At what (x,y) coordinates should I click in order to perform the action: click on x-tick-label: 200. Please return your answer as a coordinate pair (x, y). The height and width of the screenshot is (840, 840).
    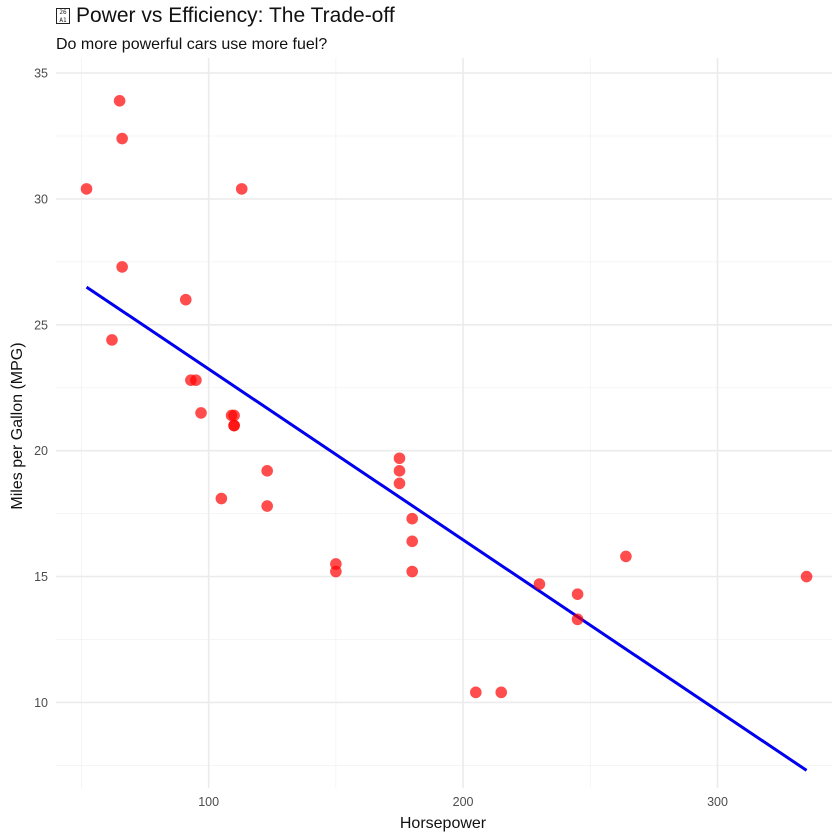
    Looking at the image, I should click on (463, 802).